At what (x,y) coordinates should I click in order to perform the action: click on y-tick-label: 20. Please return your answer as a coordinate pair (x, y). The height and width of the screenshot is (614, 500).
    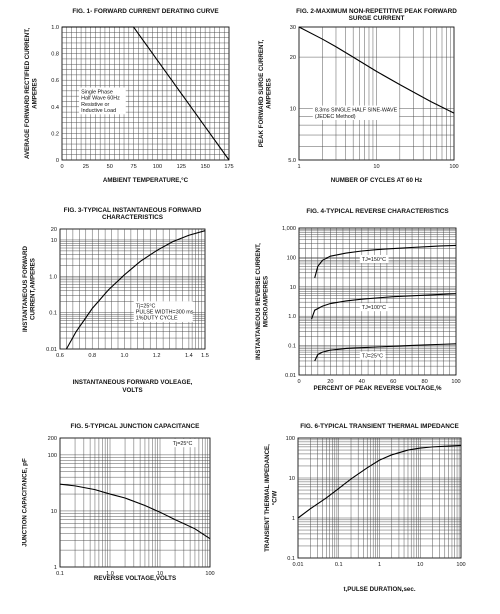
    Looking at the image, I should click on (54, 230).